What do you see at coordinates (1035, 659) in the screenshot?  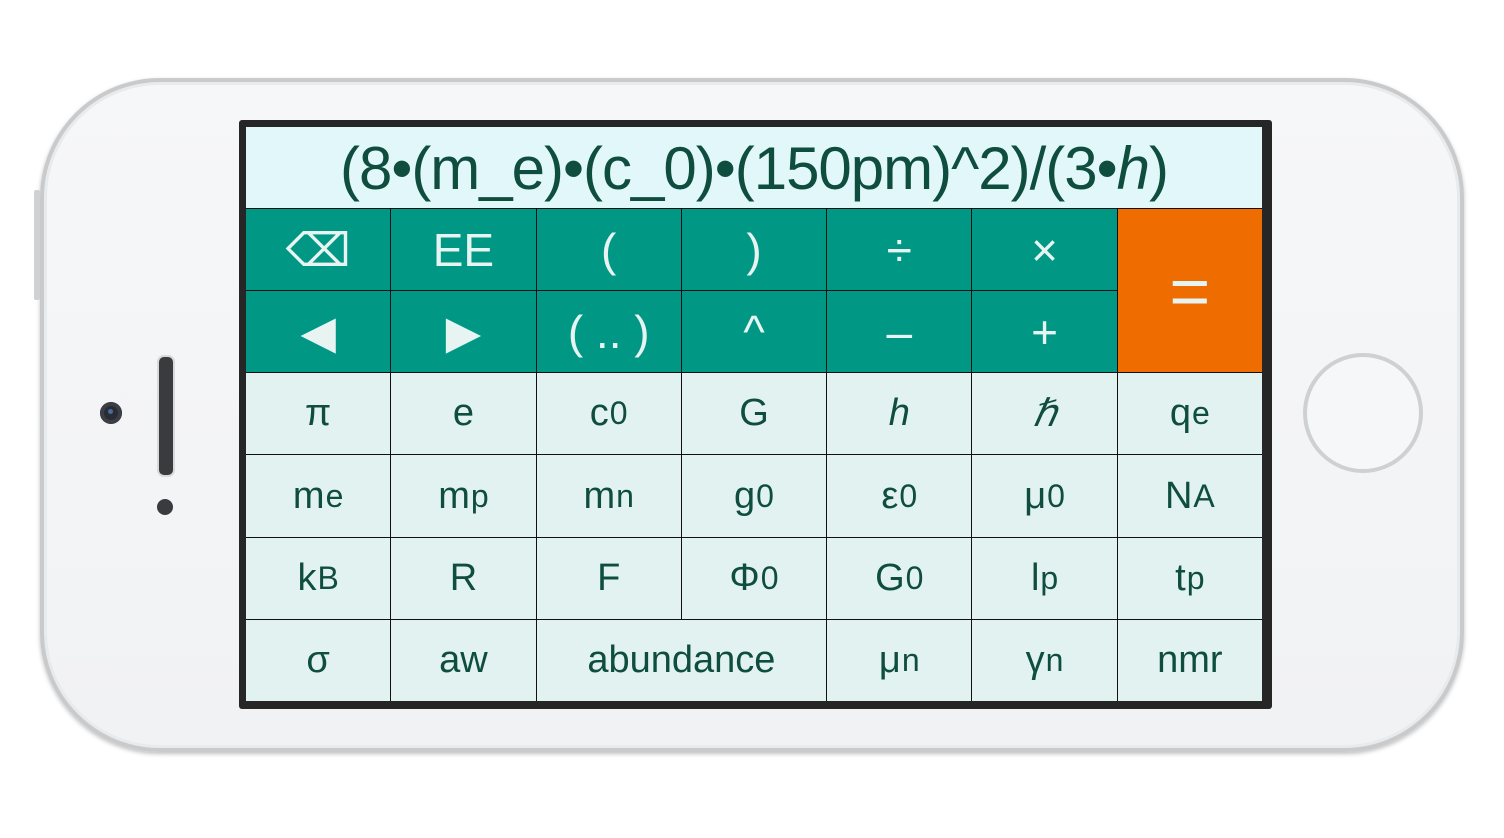 I see `key-symbol: γ` at bounding box center [1035, 659].